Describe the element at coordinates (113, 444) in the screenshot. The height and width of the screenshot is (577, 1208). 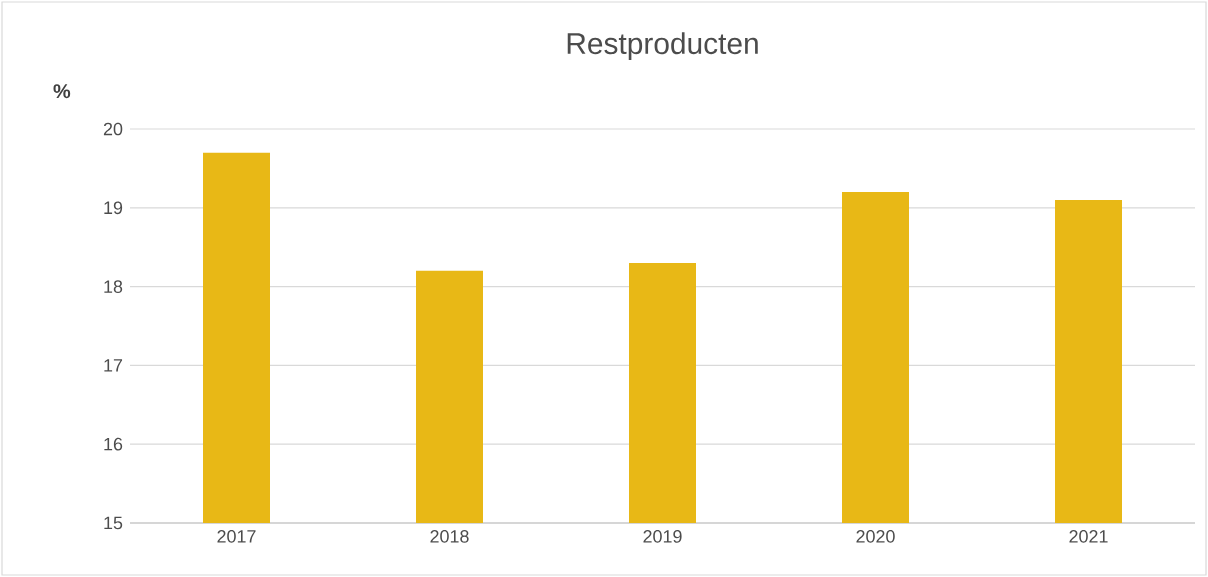
I see `y-tick-label: 16` at that location.